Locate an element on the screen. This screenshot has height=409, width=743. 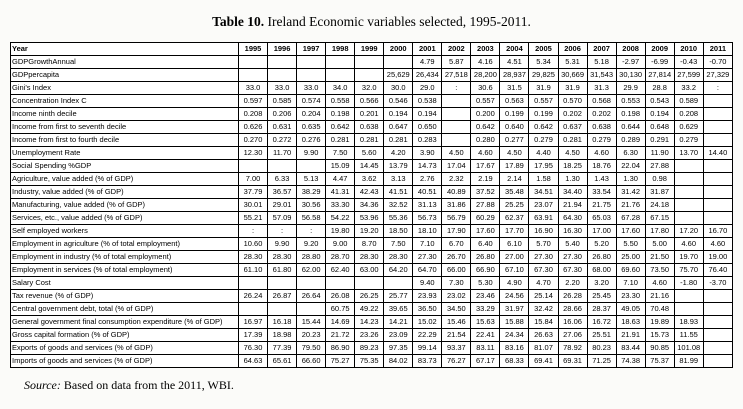
table-cell: 0.585 is located at coordinates (282, 101).